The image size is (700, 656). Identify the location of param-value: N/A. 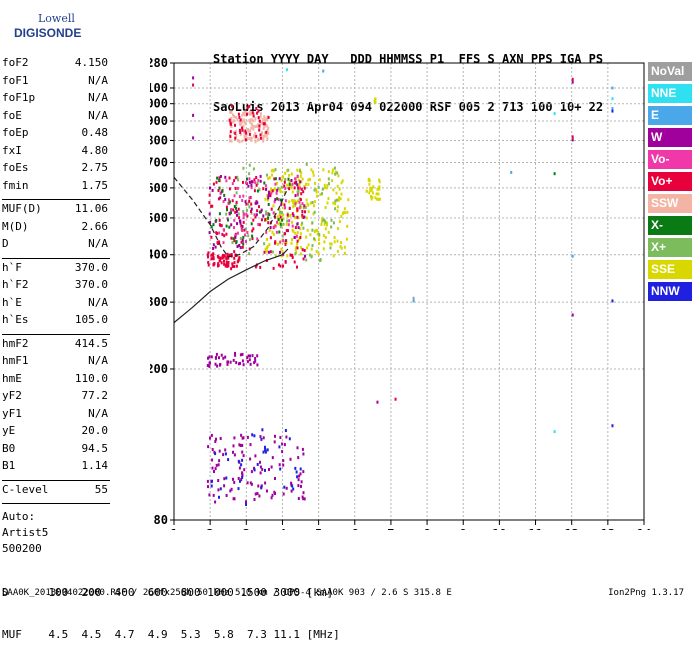
(98, 115).